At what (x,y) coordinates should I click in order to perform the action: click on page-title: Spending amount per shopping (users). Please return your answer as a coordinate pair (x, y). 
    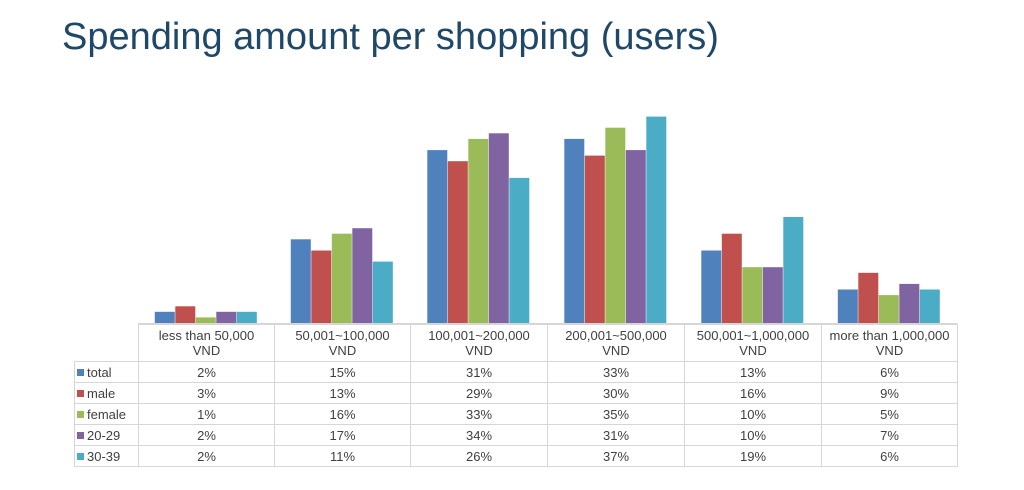
    Looking at the image, I should click on (390, 37).